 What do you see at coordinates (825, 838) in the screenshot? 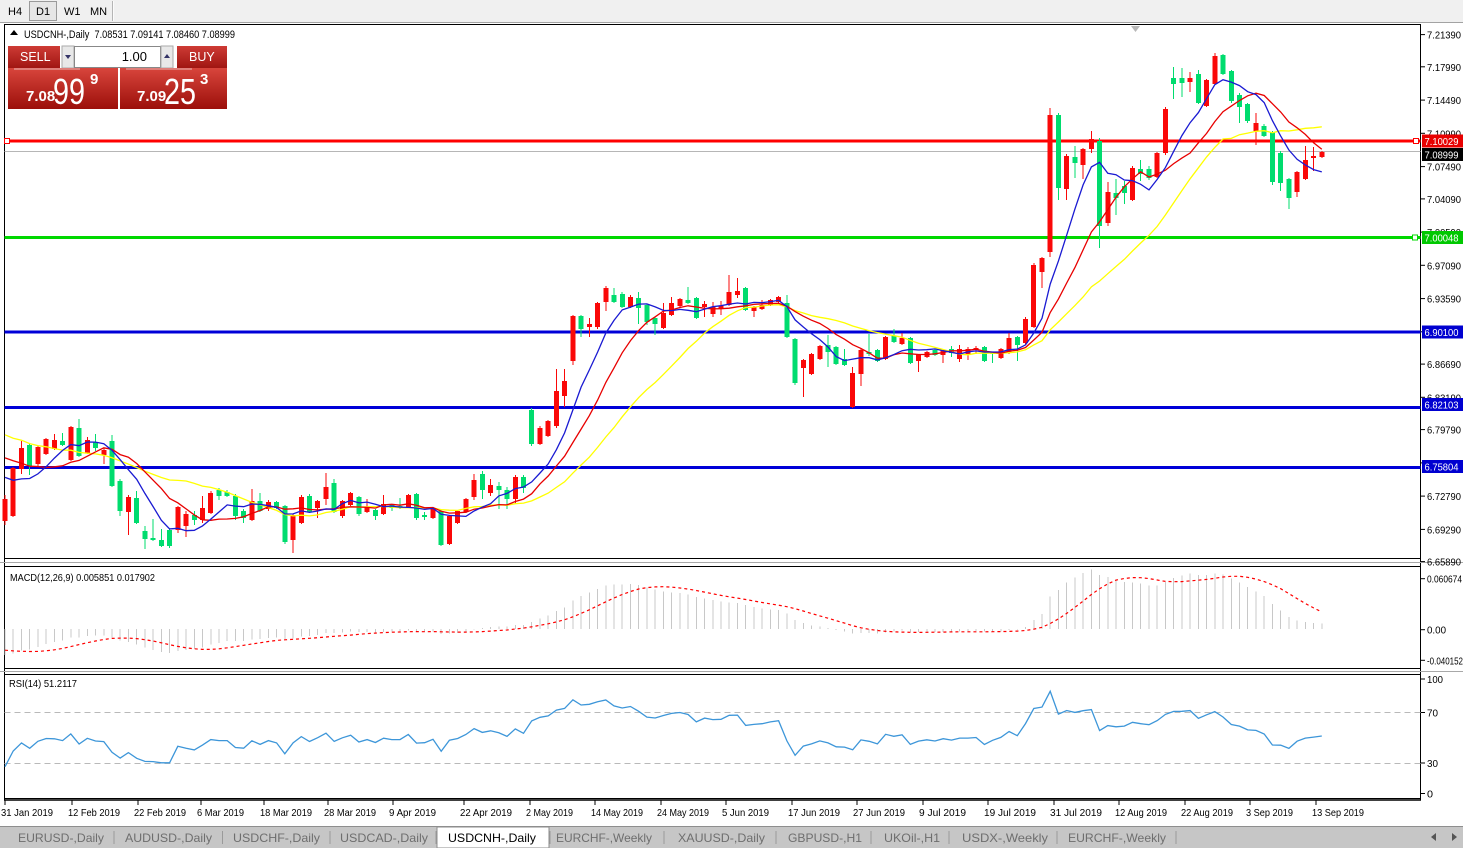
I see `svg-text: GBPUSD-,H1` at bounding box center [825, 838].